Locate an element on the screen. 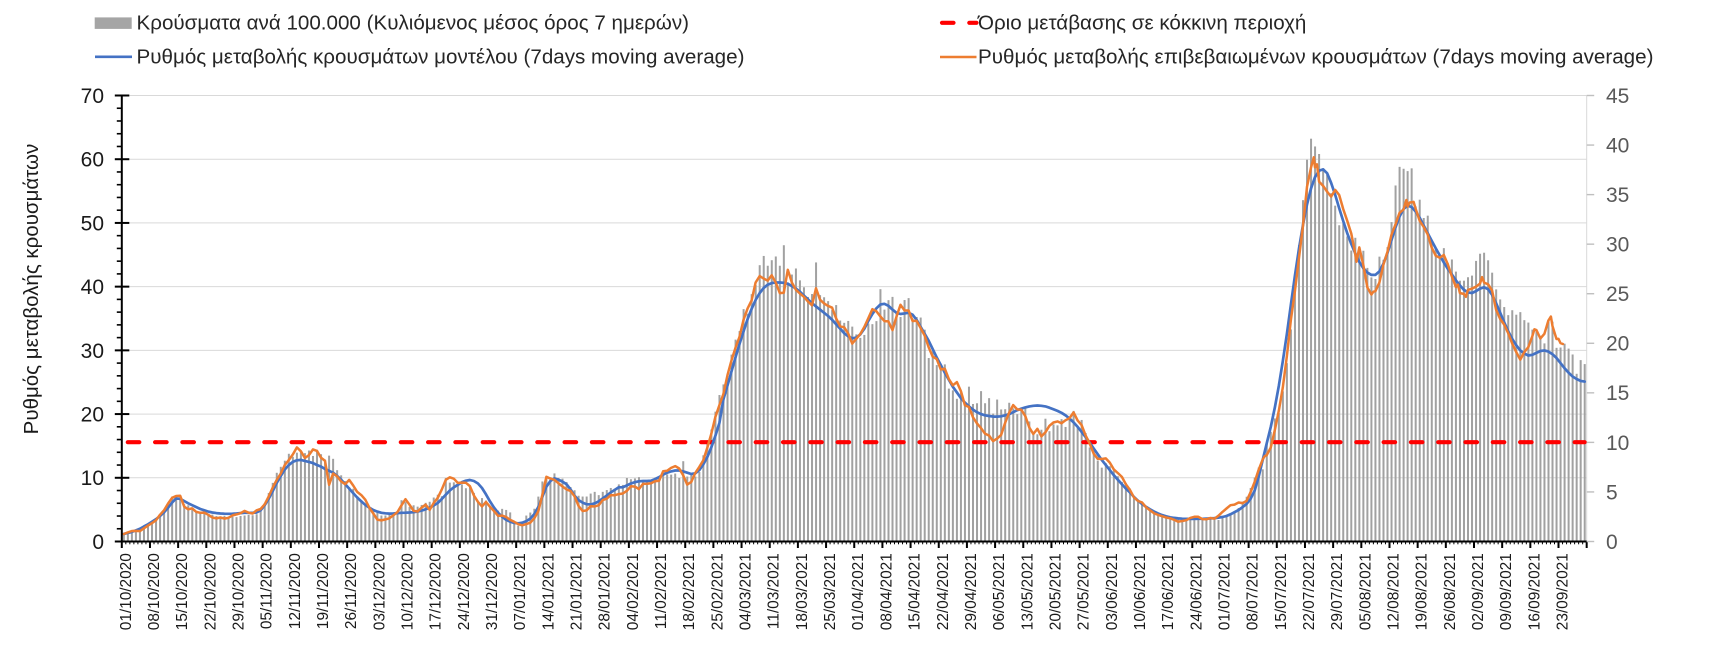 This screenshot has height=646, width=1712. svg-text: 5 is located at coordinates (1612, 492).